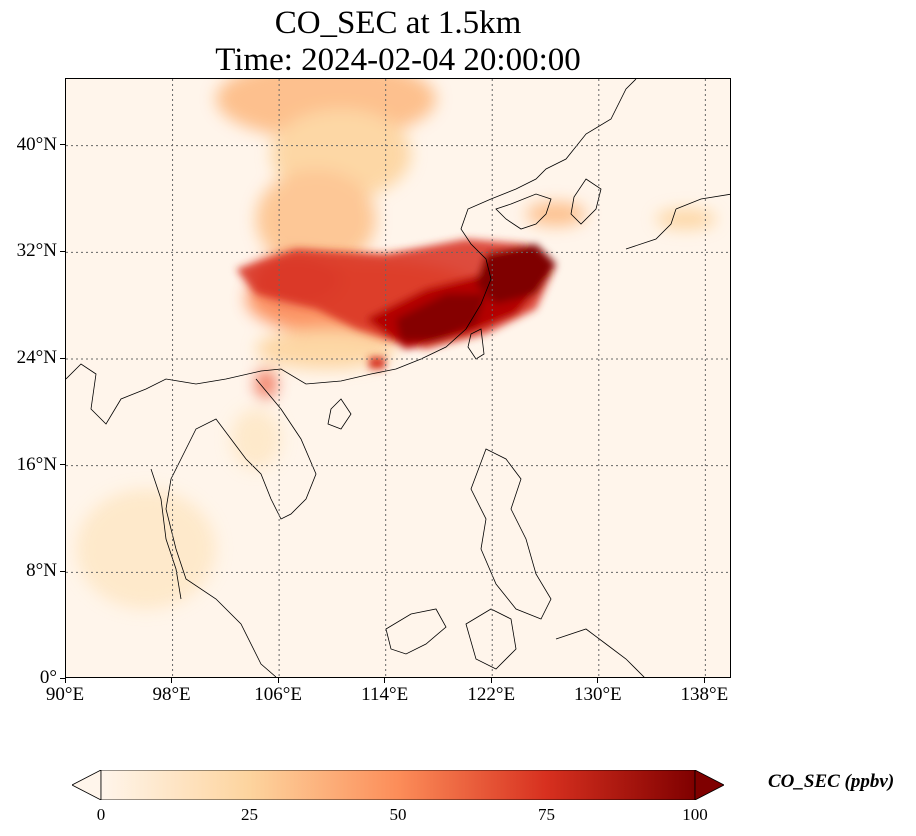 This screenshot has height=836, width=916. Describe the element at coordinates (546, 814) in the screenshot. I see `colorbar-tick-label: 75` at that location.